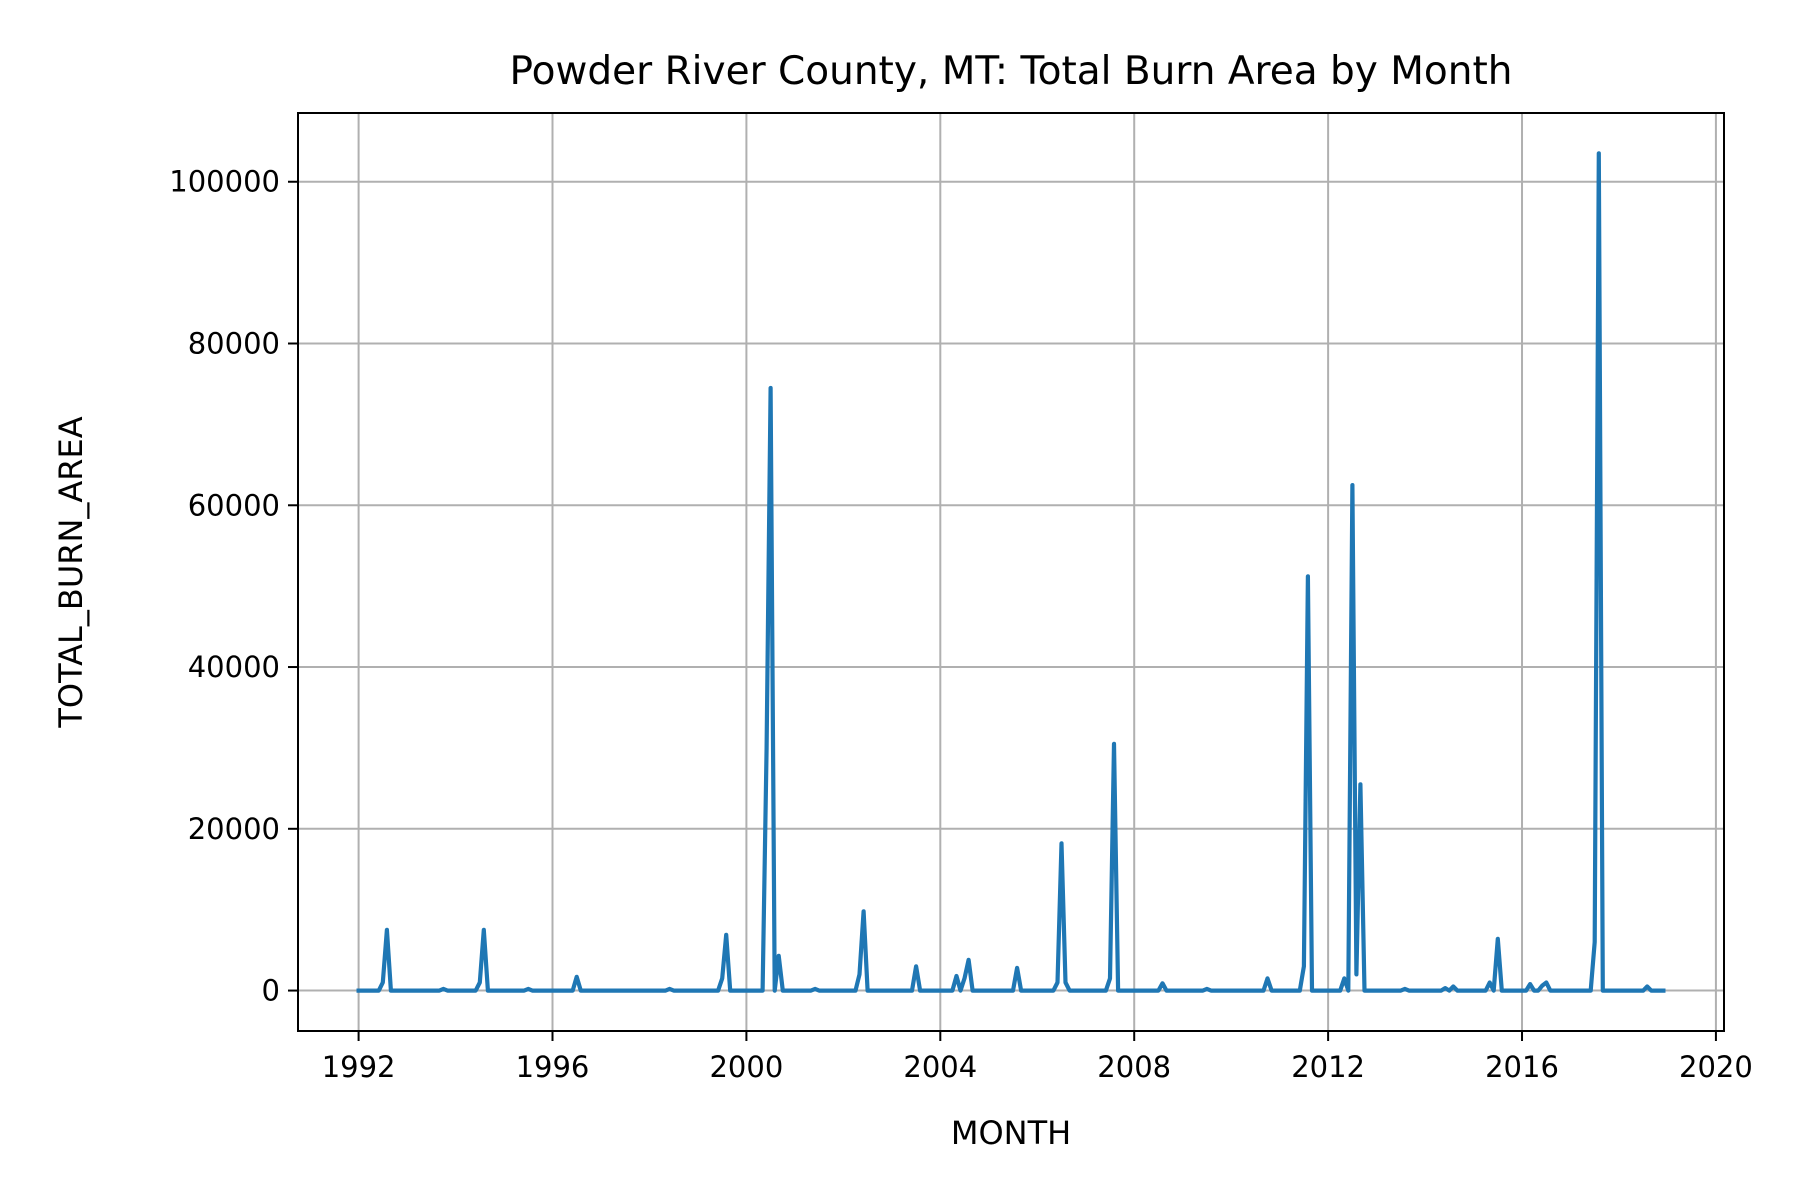  I want to click on x-axis-label: MONTH, so click(1011, 1133).